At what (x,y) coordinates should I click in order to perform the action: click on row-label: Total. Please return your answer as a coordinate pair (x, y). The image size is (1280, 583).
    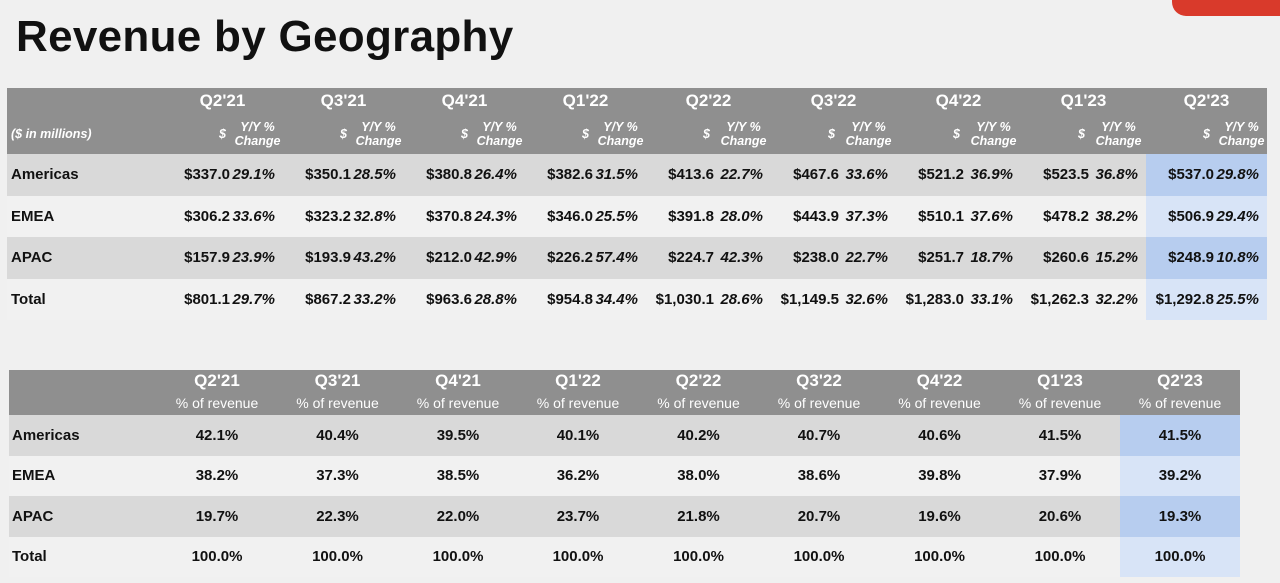
    Looking at the image, I should click on (83, 556).